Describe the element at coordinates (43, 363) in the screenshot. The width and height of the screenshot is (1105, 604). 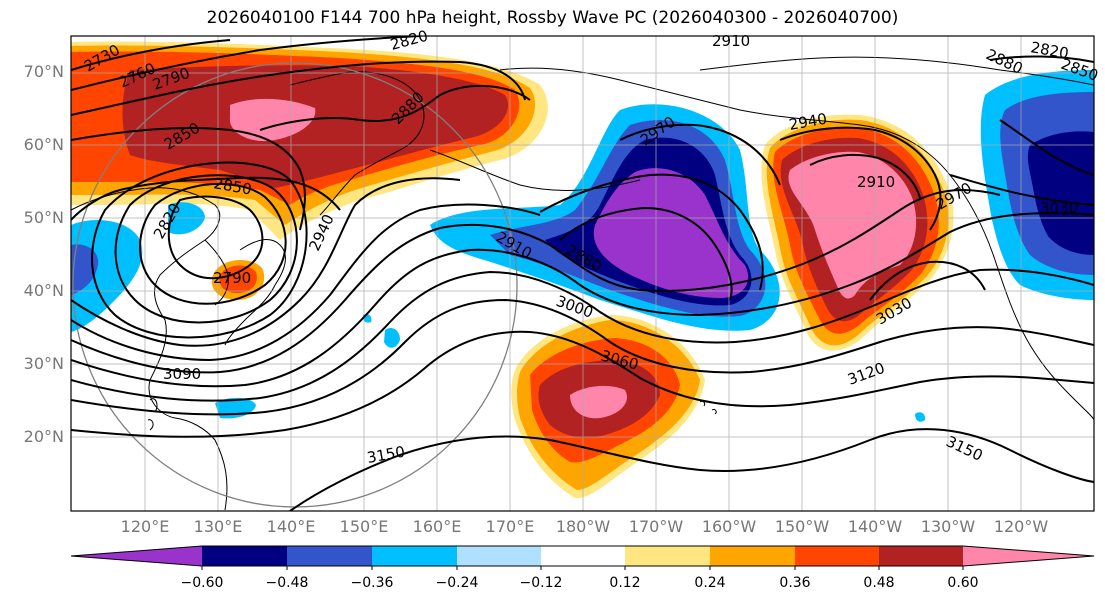
I see `lat-label: 30°N` at that location.